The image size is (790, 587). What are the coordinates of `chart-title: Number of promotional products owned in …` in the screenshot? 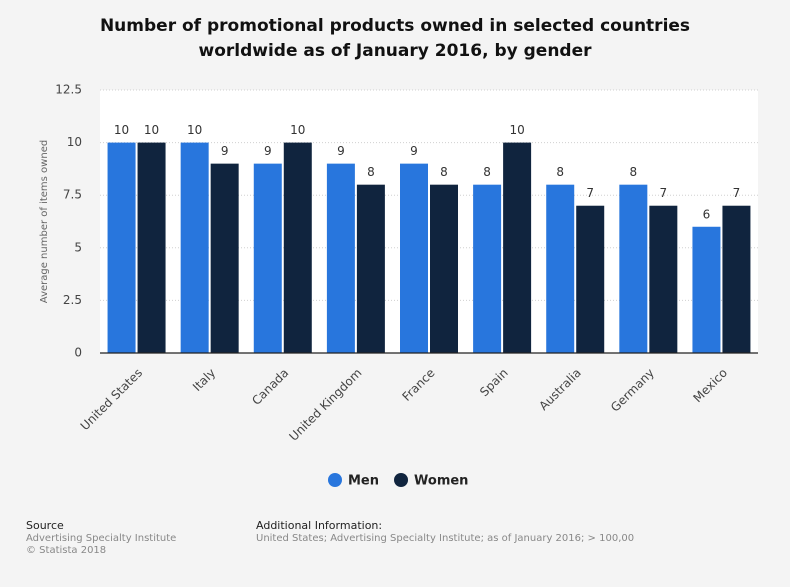 It's located at (395, 38).